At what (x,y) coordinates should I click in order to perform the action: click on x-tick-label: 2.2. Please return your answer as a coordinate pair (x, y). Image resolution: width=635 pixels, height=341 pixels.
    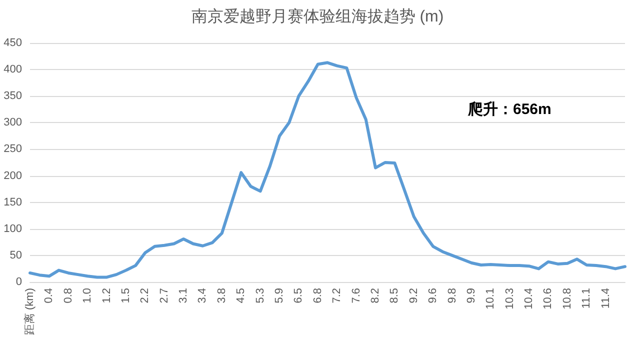
    Looking at the image, I should click on (145, 296).